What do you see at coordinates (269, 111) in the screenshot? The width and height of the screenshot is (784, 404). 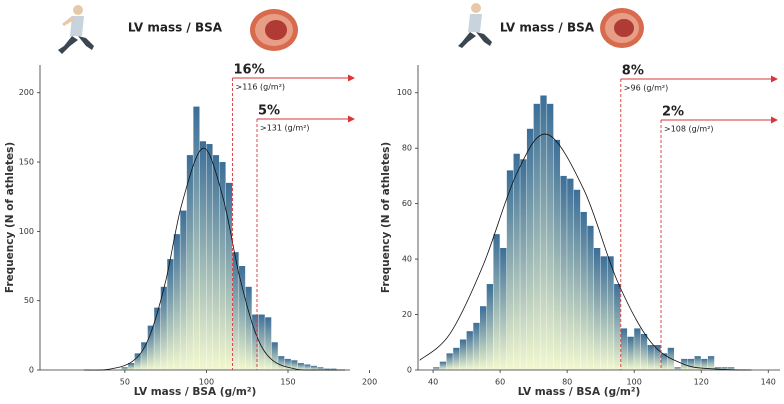 I see `threshold-percent: 5%` at bounding box center [269, 111].